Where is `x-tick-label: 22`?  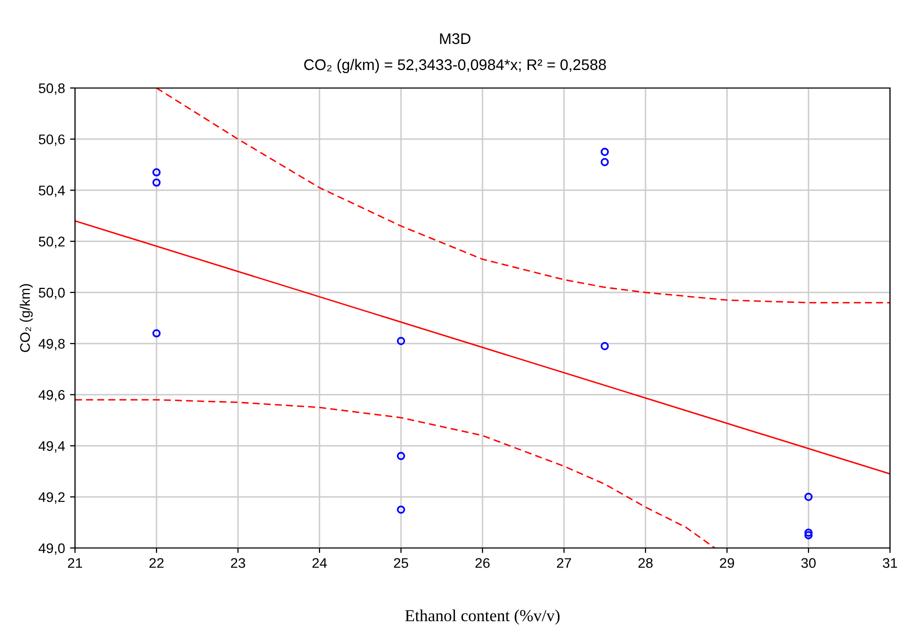 x-tick-label: 22 is located at coordinates (156, 563).